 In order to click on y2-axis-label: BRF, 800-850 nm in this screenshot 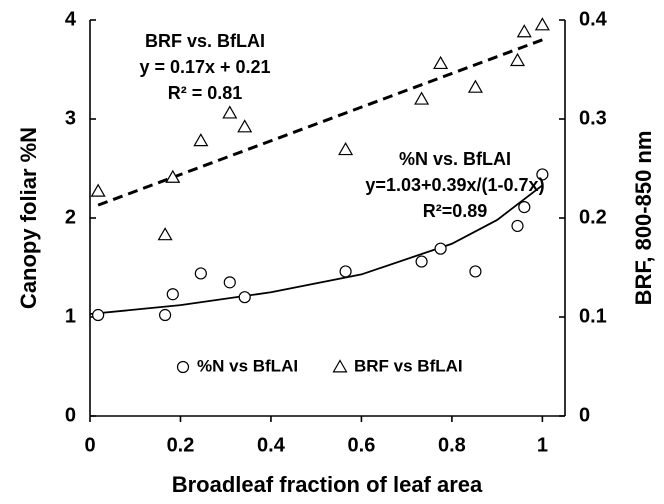, I will do `click(643, 218)`.